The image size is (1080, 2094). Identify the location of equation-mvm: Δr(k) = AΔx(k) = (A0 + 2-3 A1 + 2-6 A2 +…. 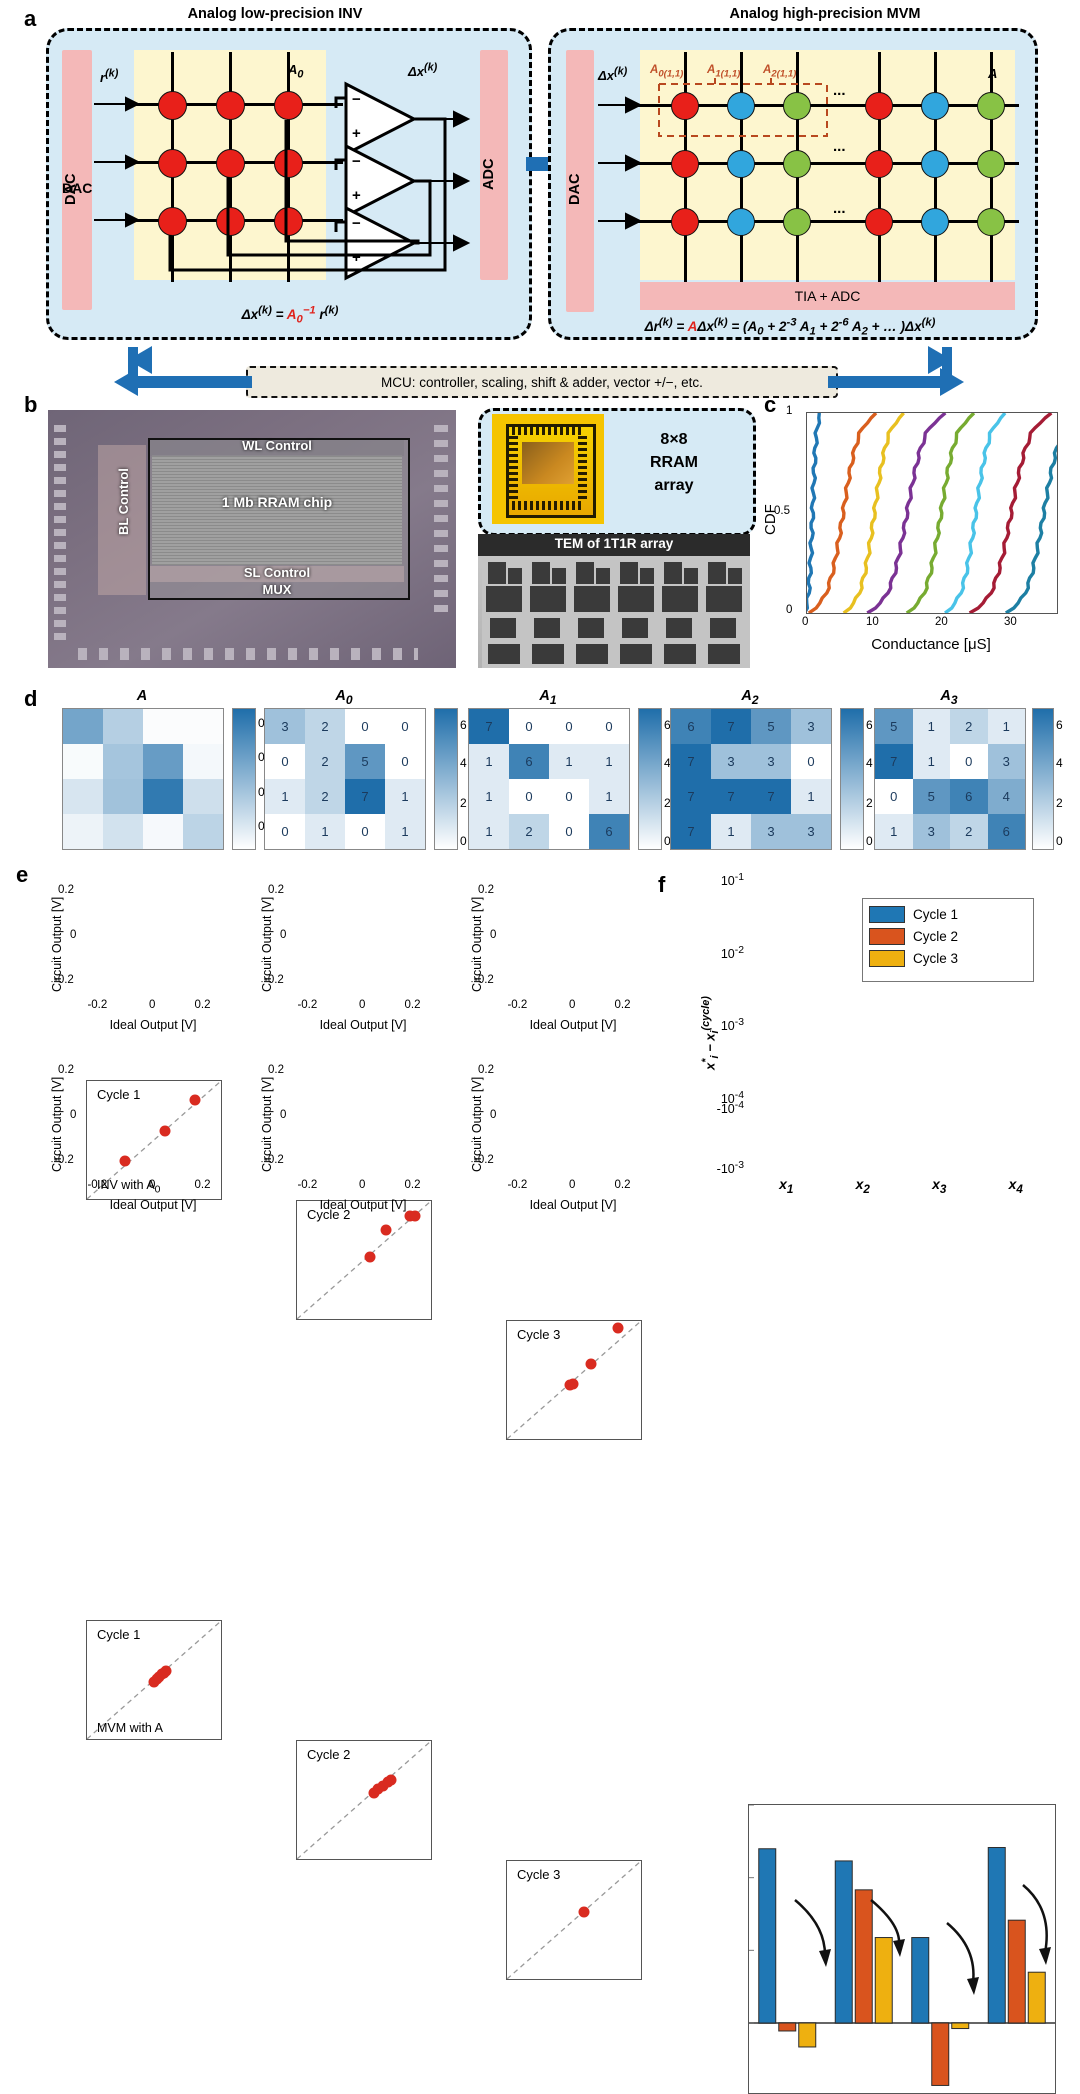
(790, 326).